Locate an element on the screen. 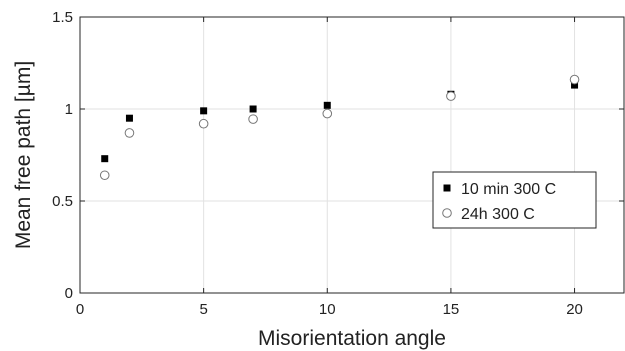 This screenshot has height=351, width=625. legend-entry-10min: 10 min 300 C is located at coordinates (508, 189).